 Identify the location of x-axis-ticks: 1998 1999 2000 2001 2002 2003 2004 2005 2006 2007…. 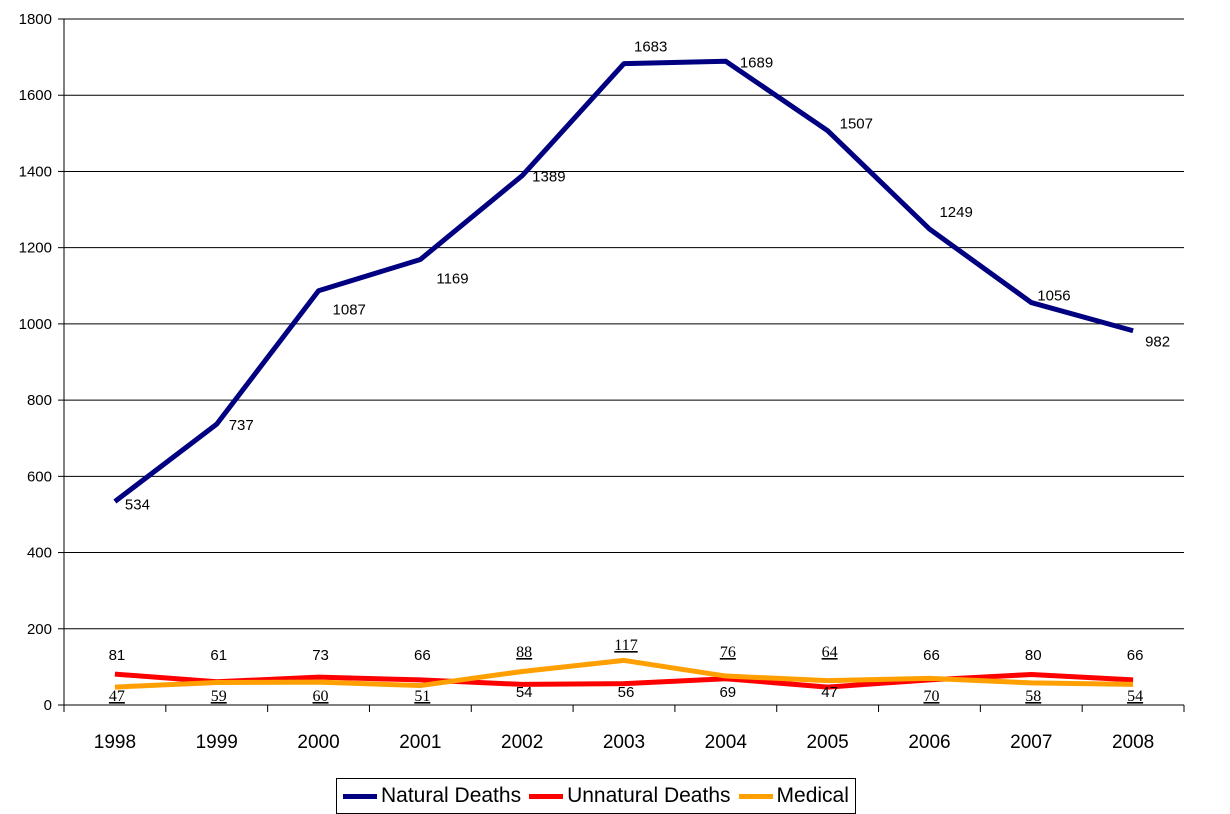
(624, 729).